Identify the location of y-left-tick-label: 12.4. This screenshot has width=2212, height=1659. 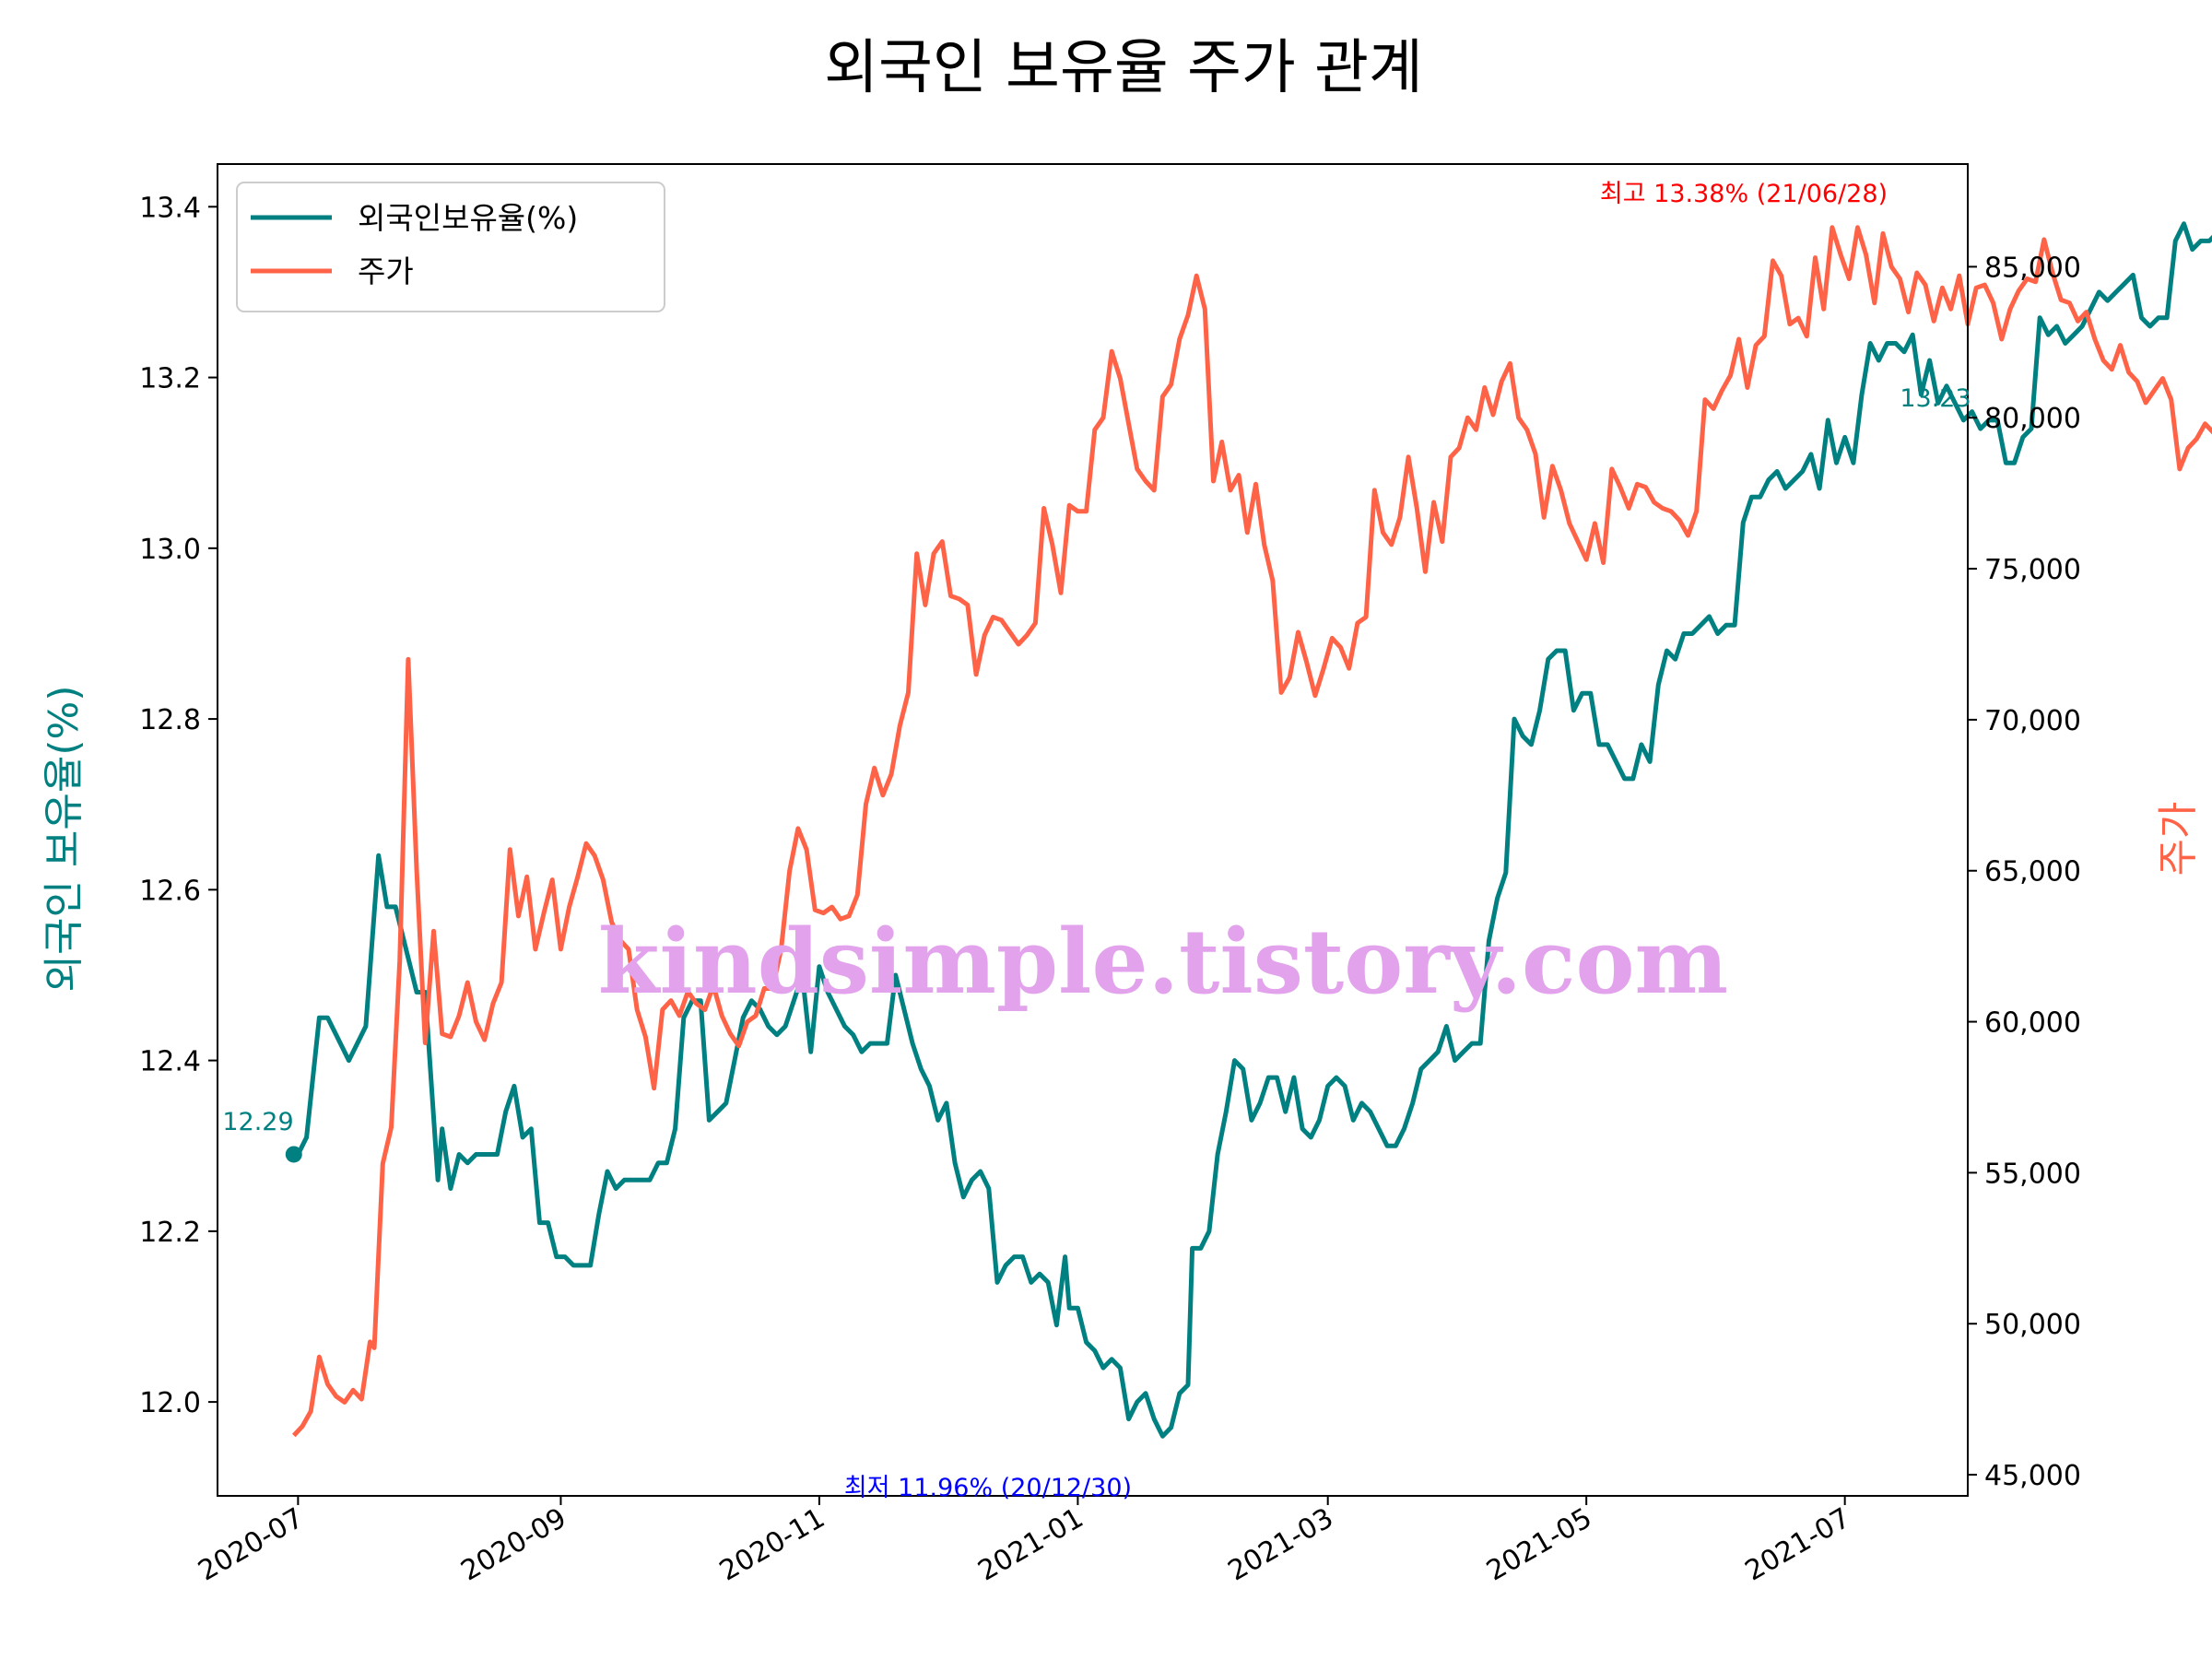
(170, 1062).